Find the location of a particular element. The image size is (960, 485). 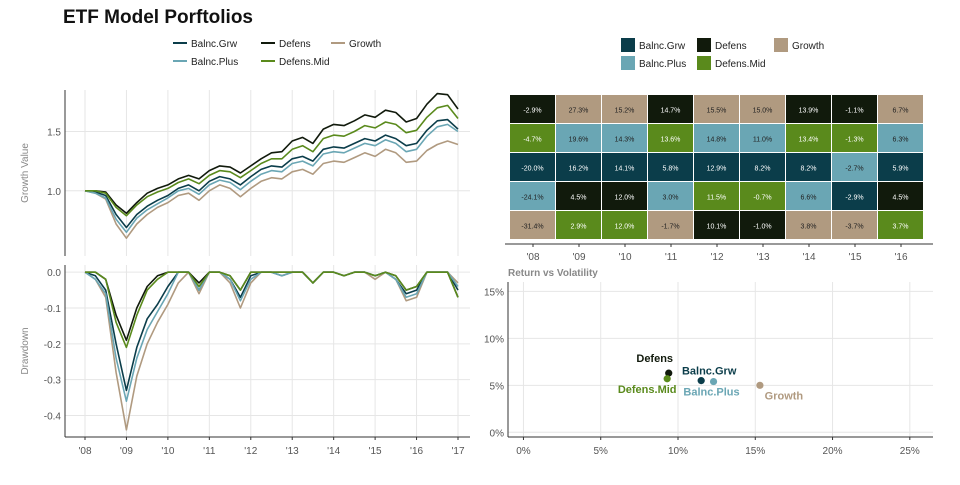

heatmap-cell-value: 4.5% is located at coordinates (579, 198).